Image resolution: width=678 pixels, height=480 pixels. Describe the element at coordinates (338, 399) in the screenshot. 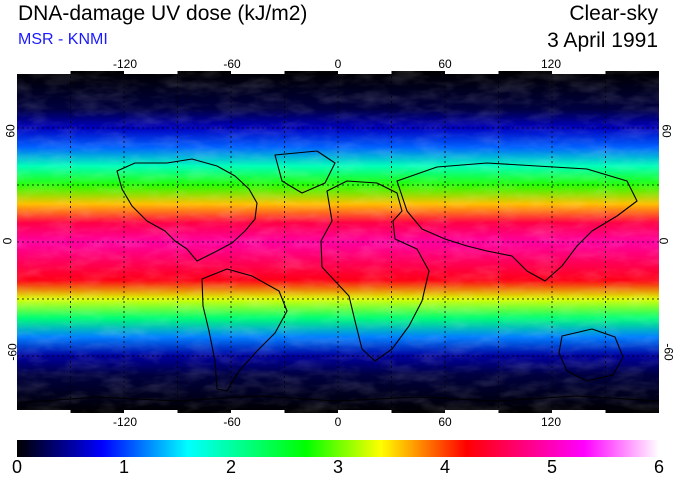

I see `antarctica-coast` at that location.